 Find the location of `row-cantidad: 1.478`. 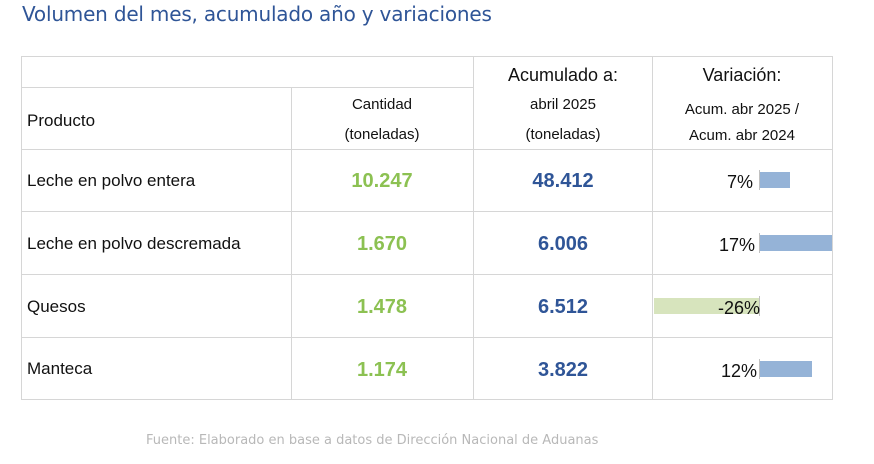

row-cantidad: 1.478 is located at coordinates (382, 307).